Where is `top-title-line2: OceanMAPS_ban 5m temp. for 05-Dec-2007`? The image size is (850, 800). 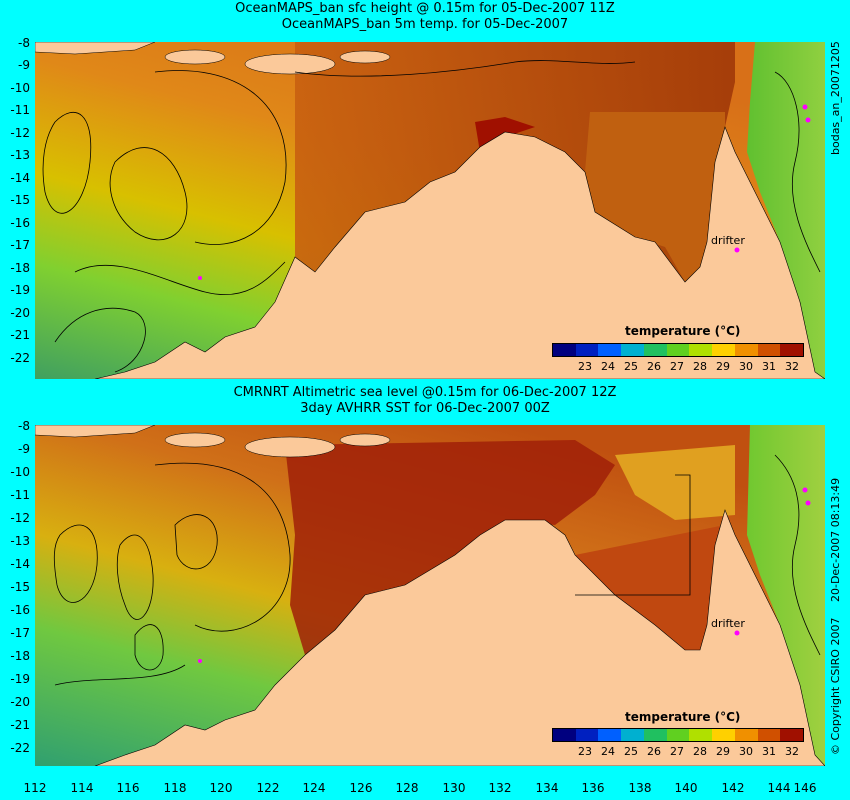 top-title-line2: OceanMAPS_ban 5m temp. for 05-Dec-2007 is located at coordinates (425, 24).